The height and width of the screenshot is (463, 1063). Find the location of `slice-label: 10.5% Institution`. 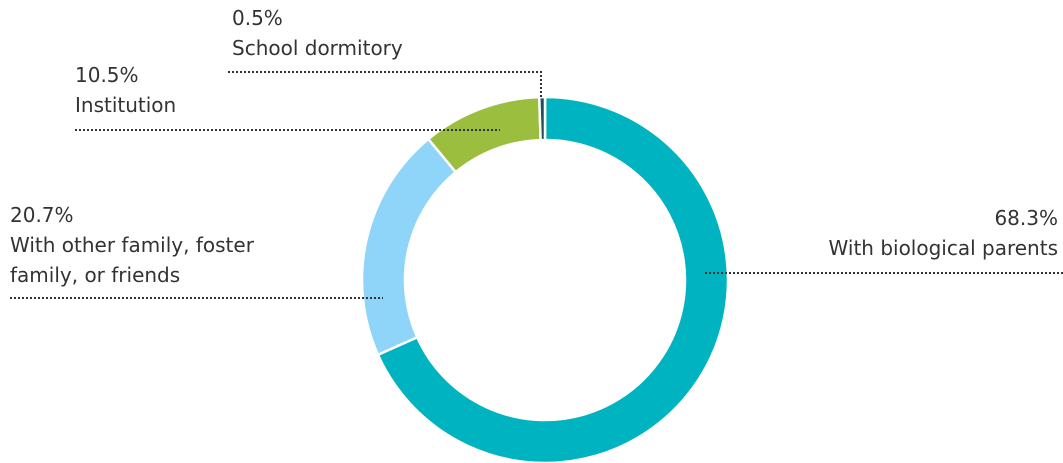

slice-label: 10.5% Institution is located at coordinates (225, 90).